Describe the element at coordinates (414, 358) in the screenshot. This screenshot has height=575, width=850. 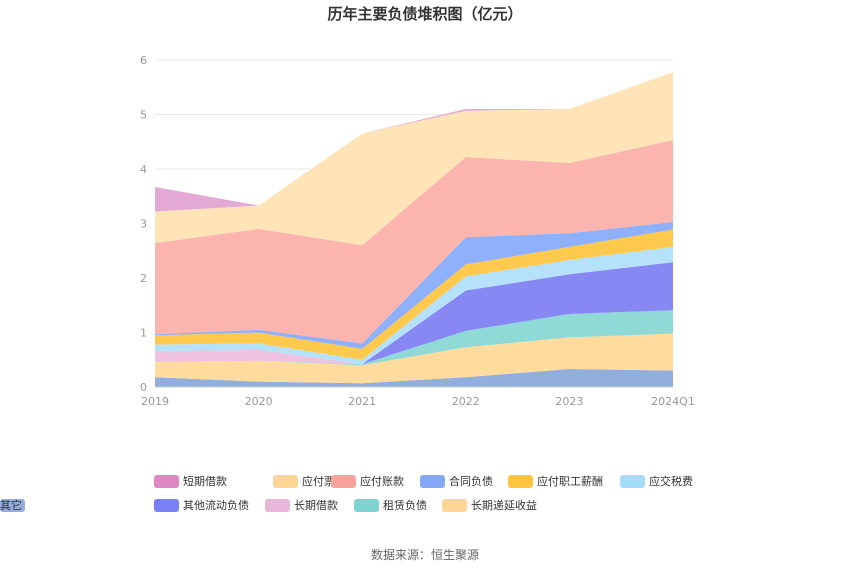
I see `area-长期递延收益` at that location.